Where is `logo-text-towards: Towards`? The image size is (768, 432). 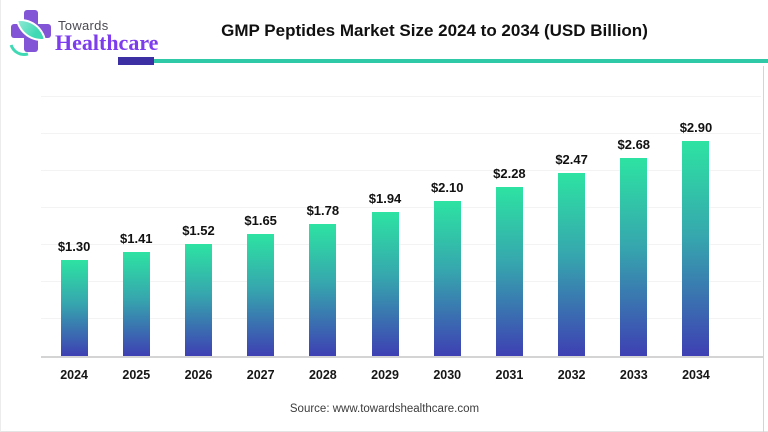 logo-text-towards: Towards is located at coordinates (83, 25).